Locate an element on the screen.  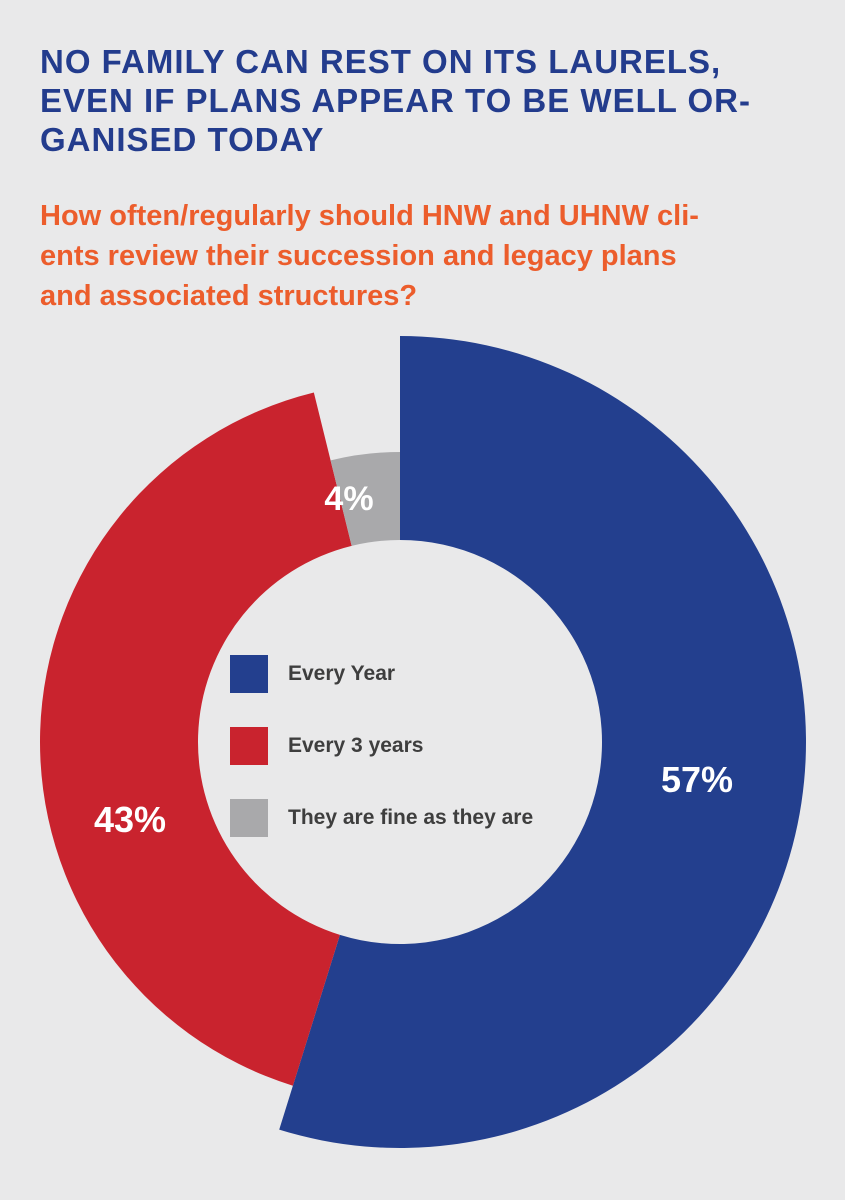
legend-label-every-3-years: Every 3 years is located at coordinates (356, 745).